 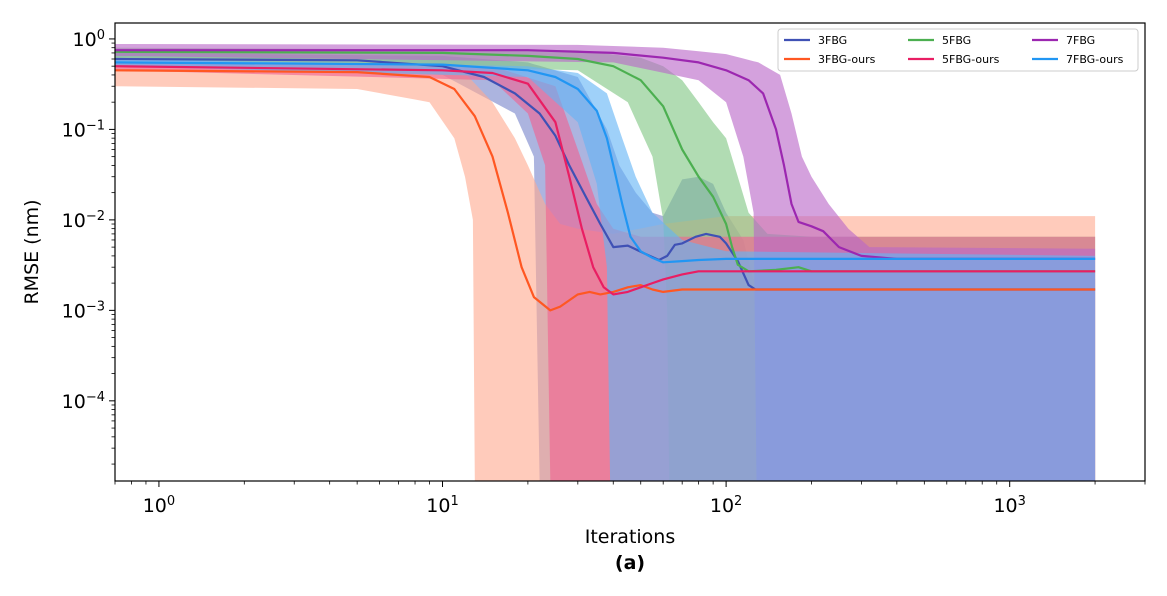 I want to click on y-tick-label: 10⁻¹, so click(x=83, y=130).